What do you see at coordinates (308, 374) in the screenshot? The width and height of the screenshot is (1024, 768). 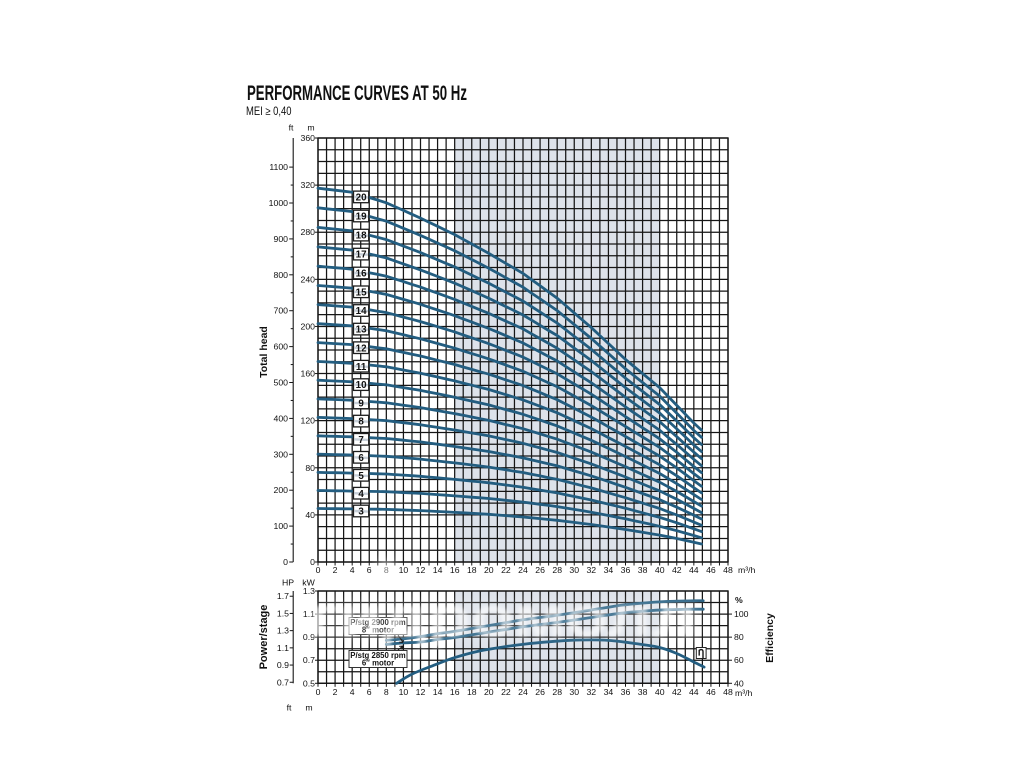 I see `svg-text: 160` at bounding box center [308, 374].